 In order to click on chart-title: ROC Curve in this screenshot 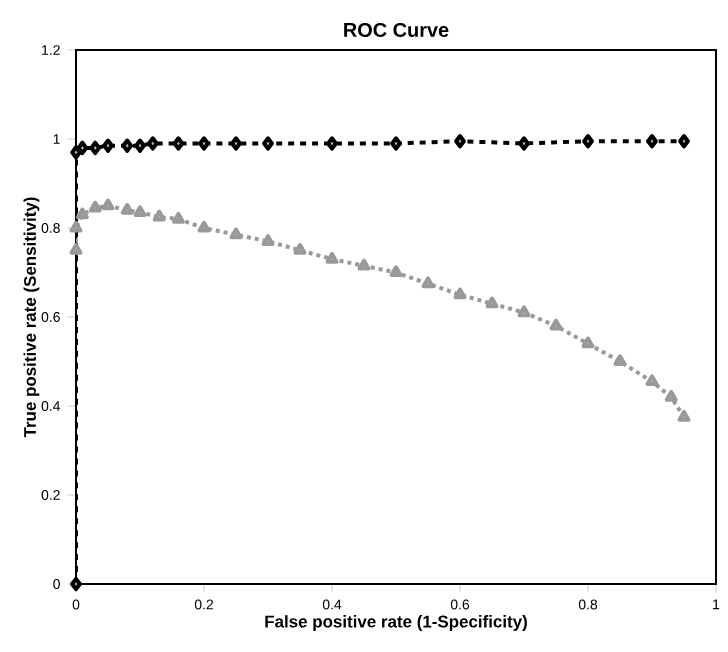, I will do `click(396, 29)`.